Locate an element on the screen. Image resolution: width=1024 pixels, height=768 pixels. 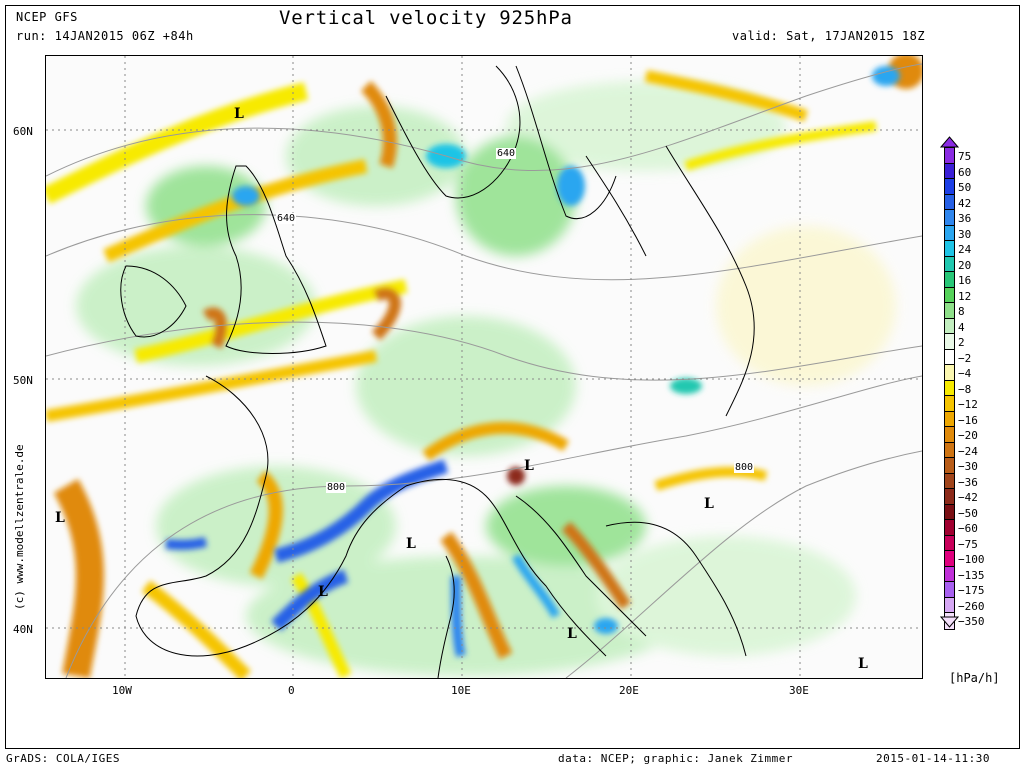
colorbar-label: −75 is located at coordinates (968, 544).